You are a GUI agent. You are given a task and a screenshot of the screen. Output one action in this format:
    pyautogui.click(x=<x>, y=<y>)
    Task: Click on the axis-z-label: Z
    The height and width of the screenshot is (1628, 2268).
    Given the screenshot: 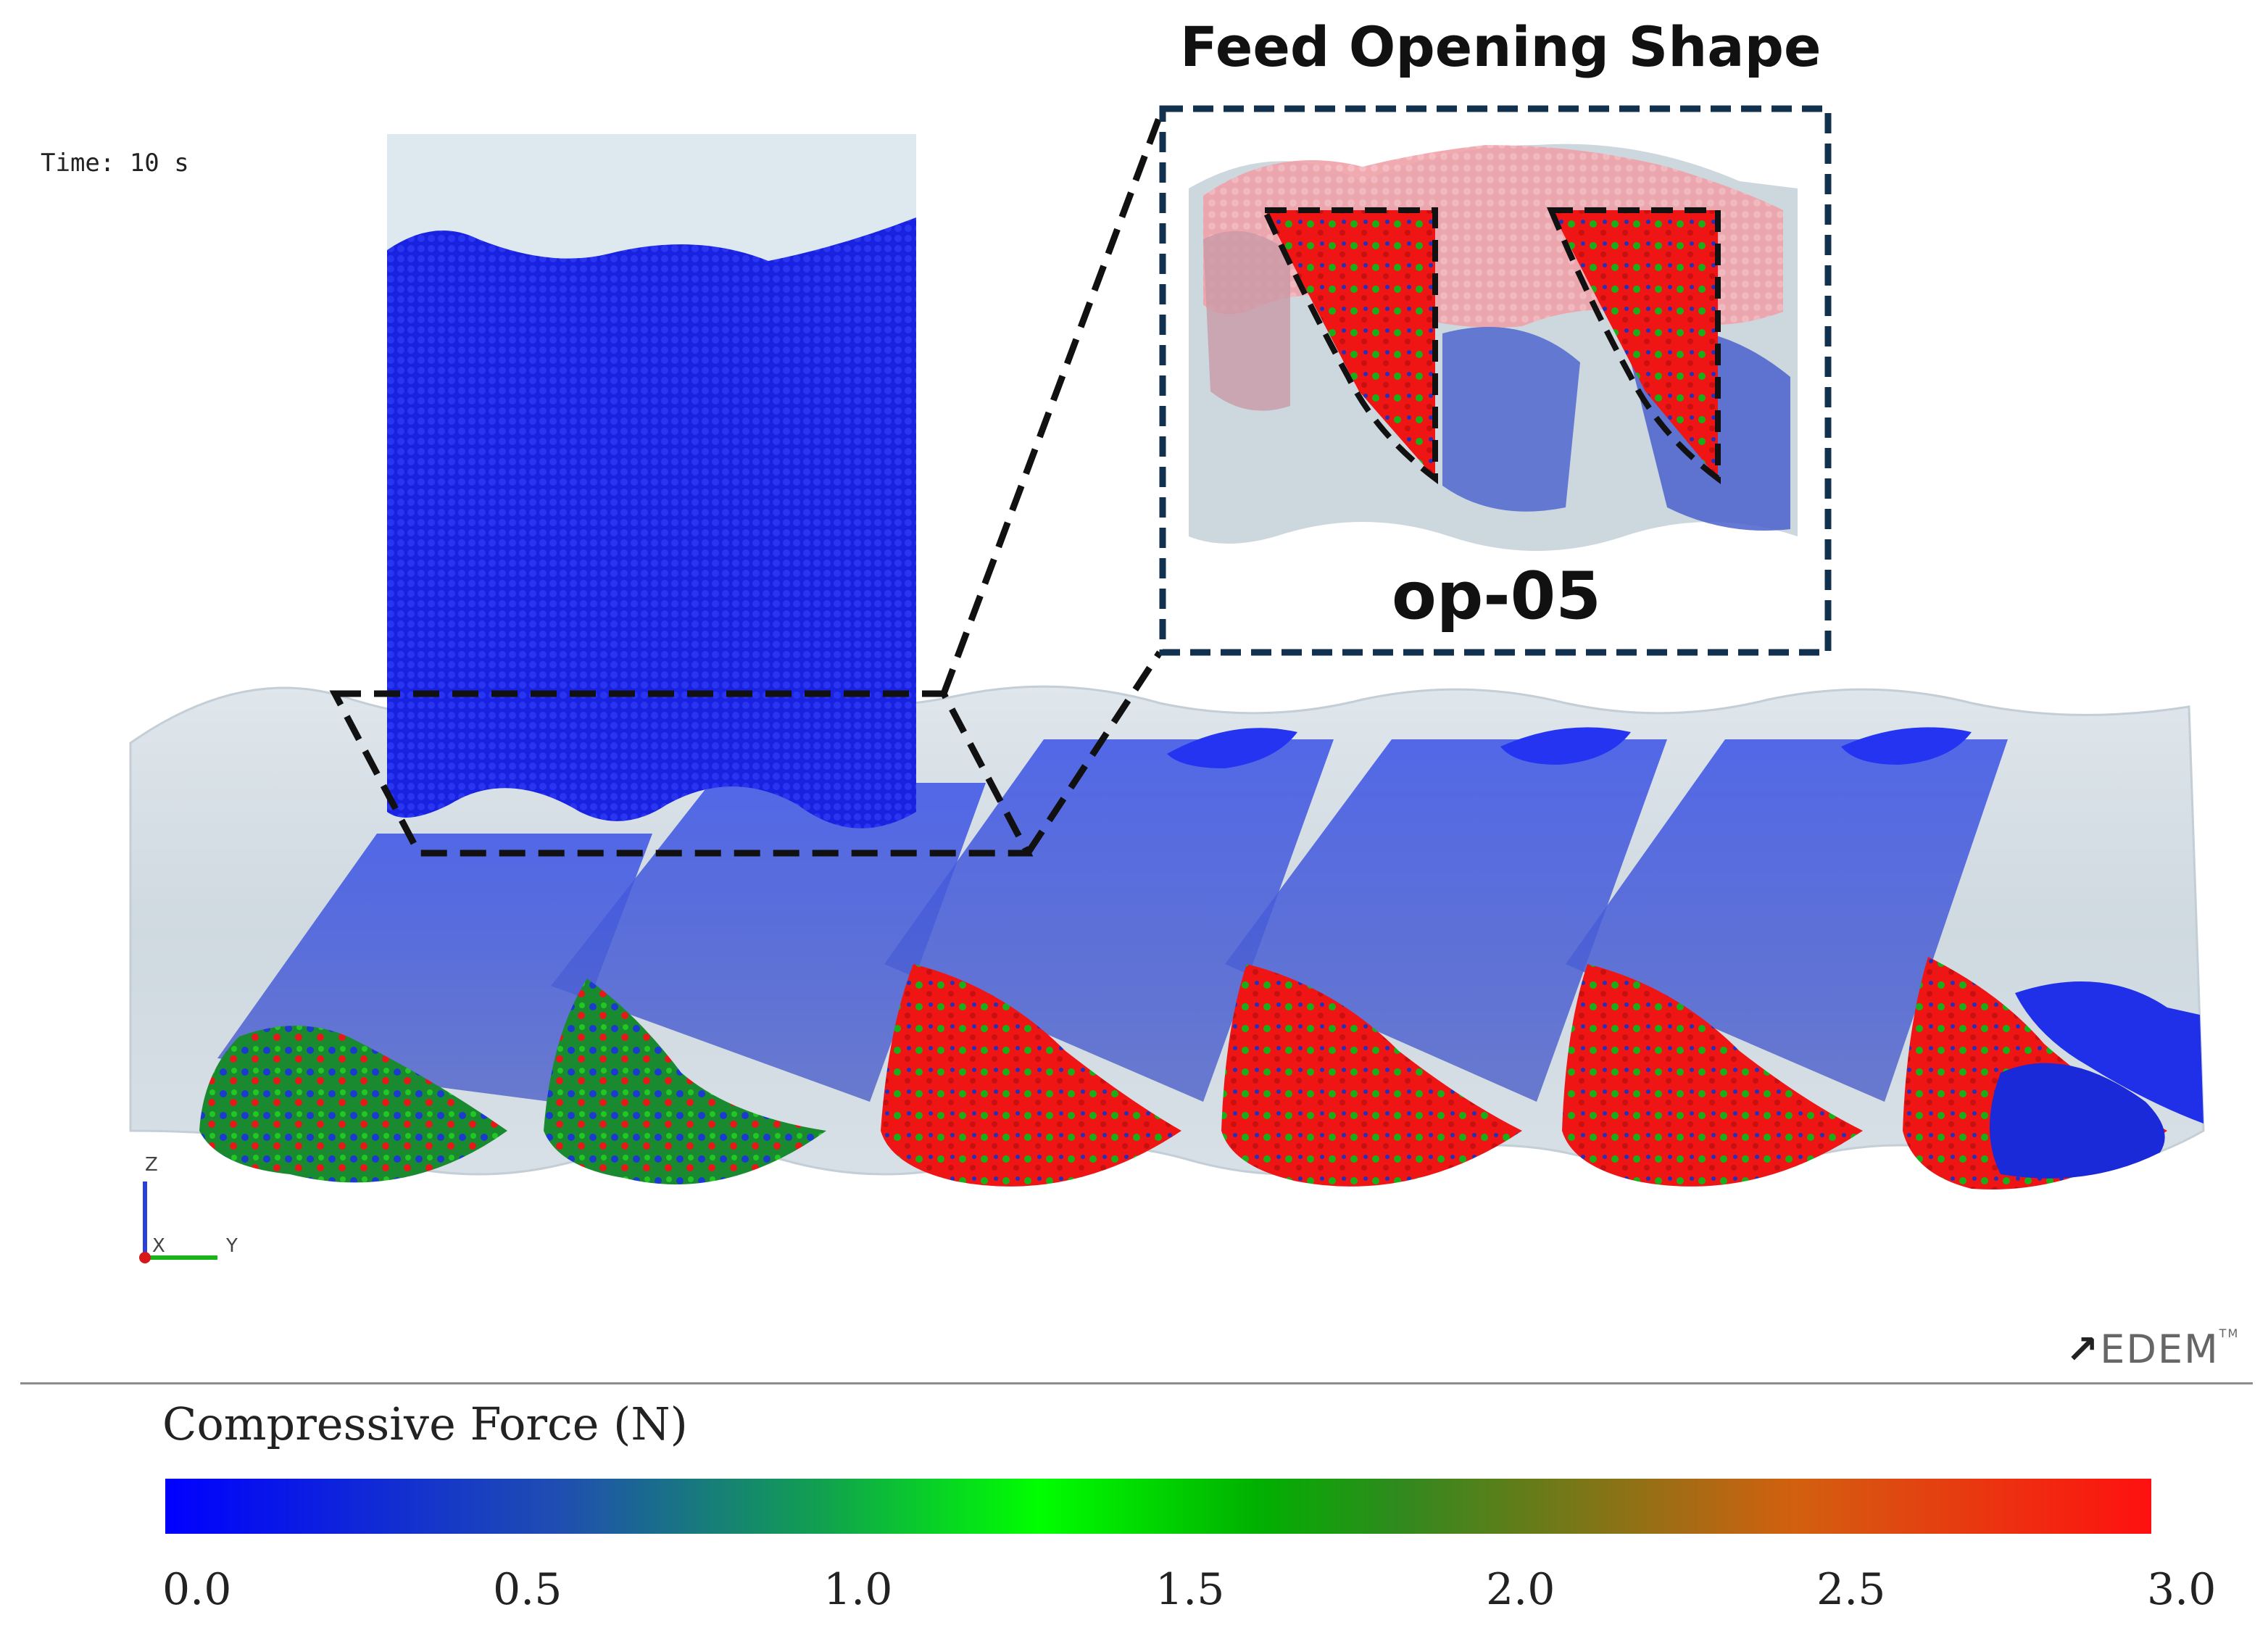 What is the action you would take?
    pyautogui.click(x=151, y=1165)
    